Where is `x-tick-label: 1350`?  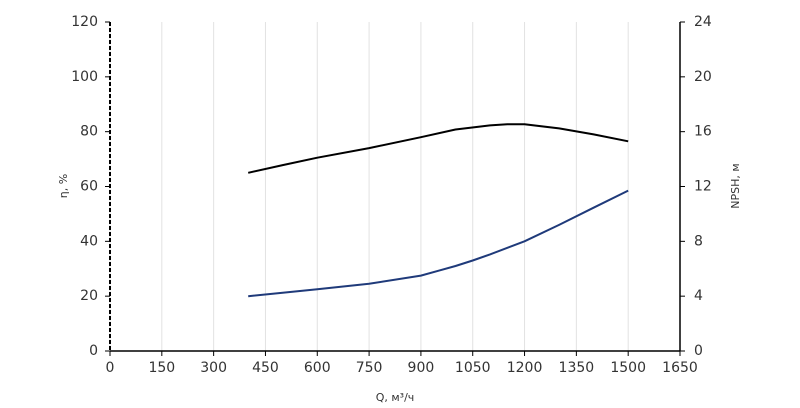 x-tick-label: 1350 is located at coordinates (577, 368).